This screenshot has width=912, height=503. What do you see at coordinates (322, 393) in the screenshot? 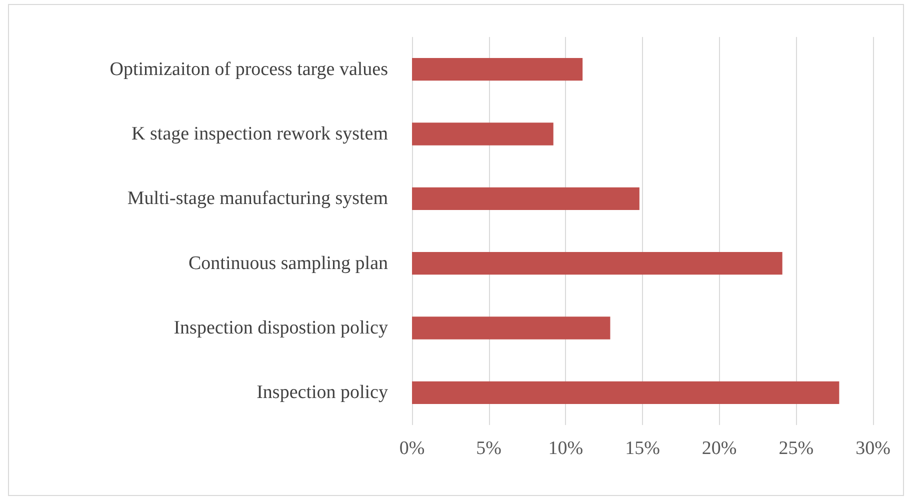
I see `y-tick-label: Inspection policy` at bounding box center [322, 393].